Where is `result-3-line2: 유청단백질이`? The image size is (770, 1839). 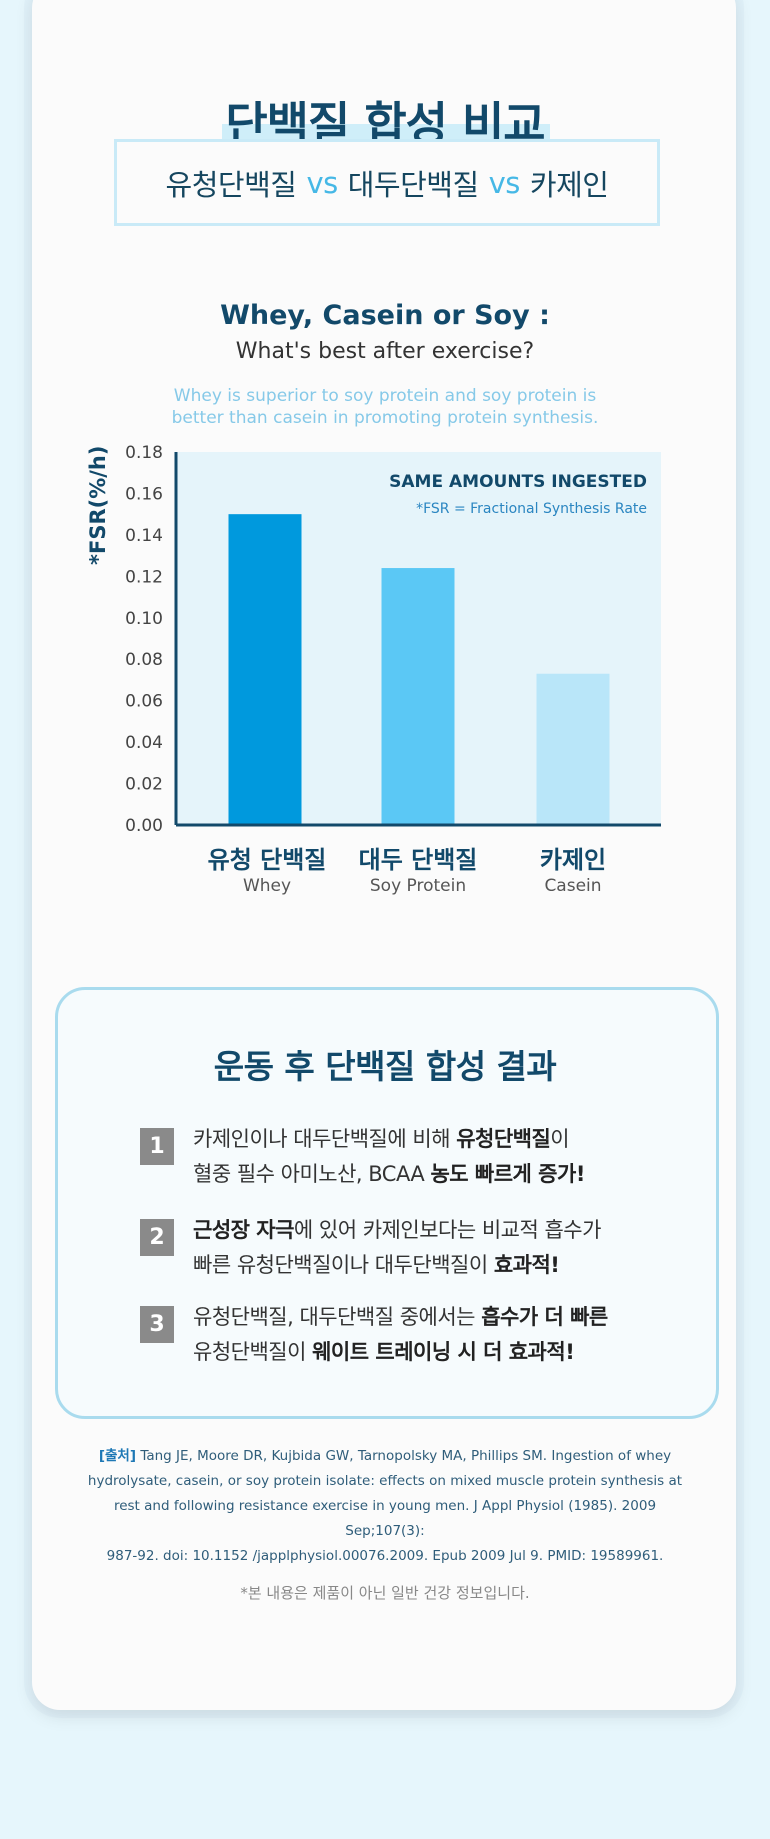 result-3-line2: 유청단백질이 is located at coordinates (253, 1352).